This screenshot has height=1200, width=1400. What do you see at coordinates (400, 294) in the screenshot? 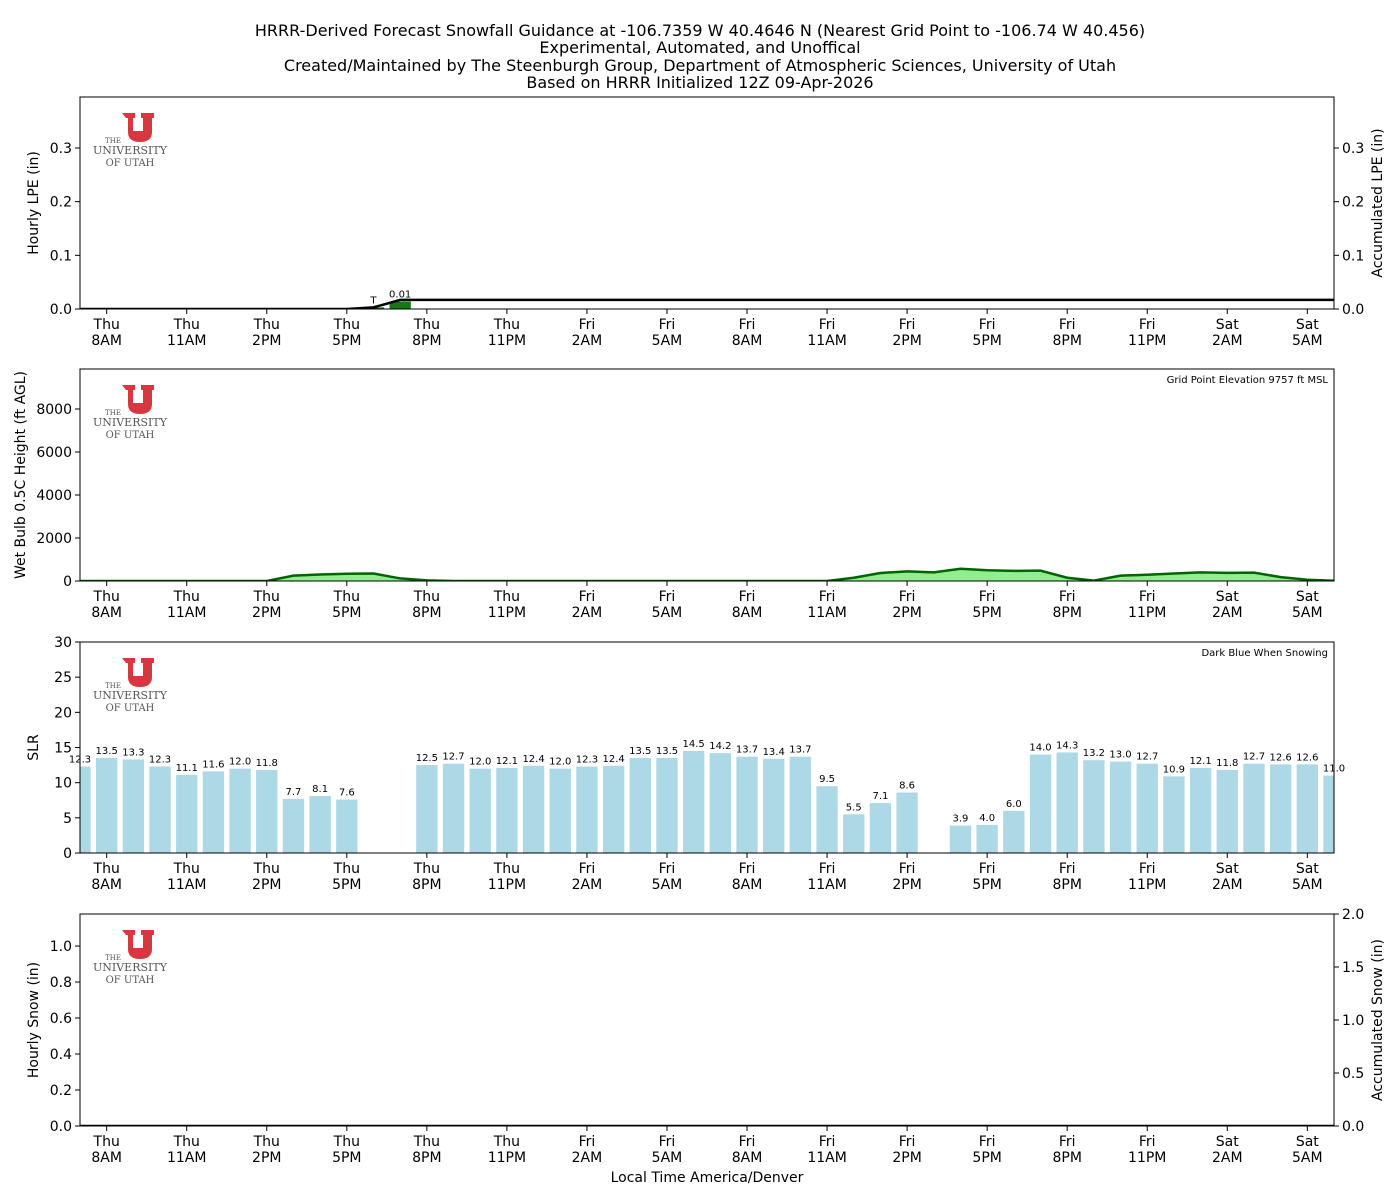
I see `value-label: 0.01` at bounding box center [400, 294].